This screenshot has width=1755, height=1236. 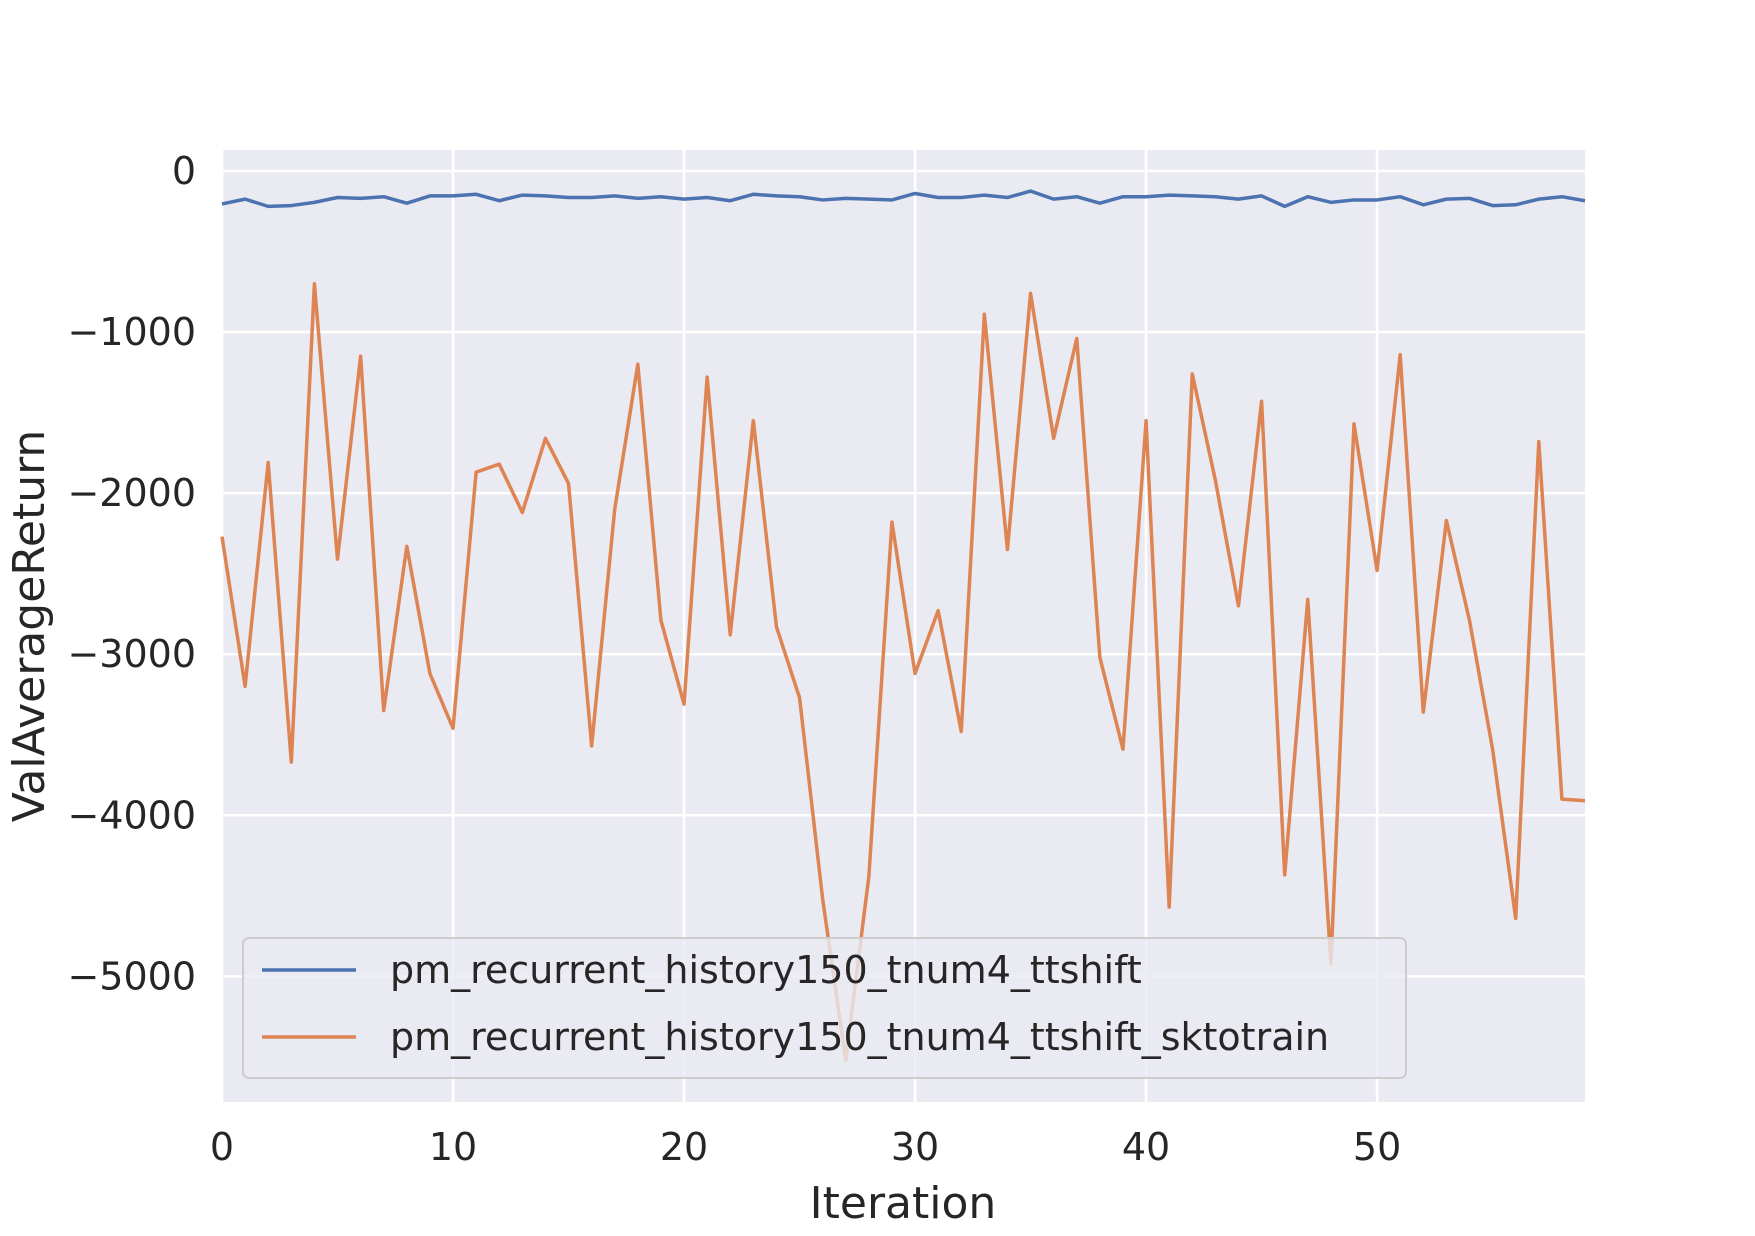 I want to click on y-tick-label: −5000, so click(x=131, y=976).